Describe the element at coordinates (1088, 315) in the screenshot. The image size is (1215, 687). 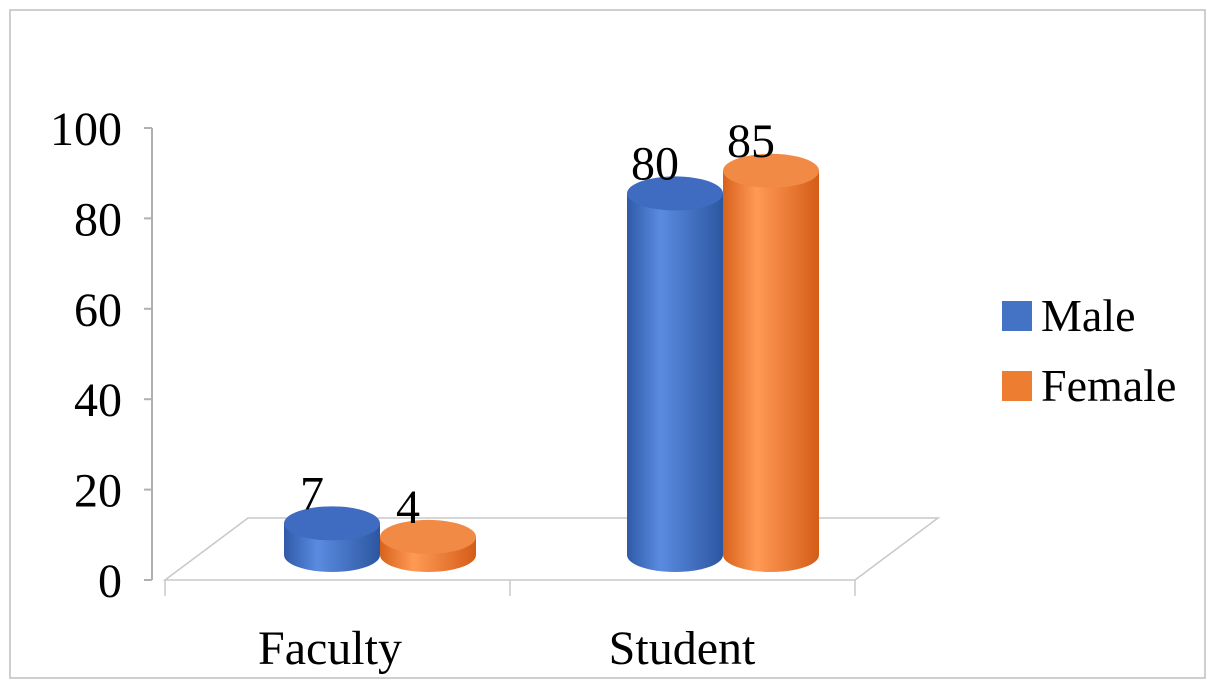
I see `legend-label-male: Male` at that location.